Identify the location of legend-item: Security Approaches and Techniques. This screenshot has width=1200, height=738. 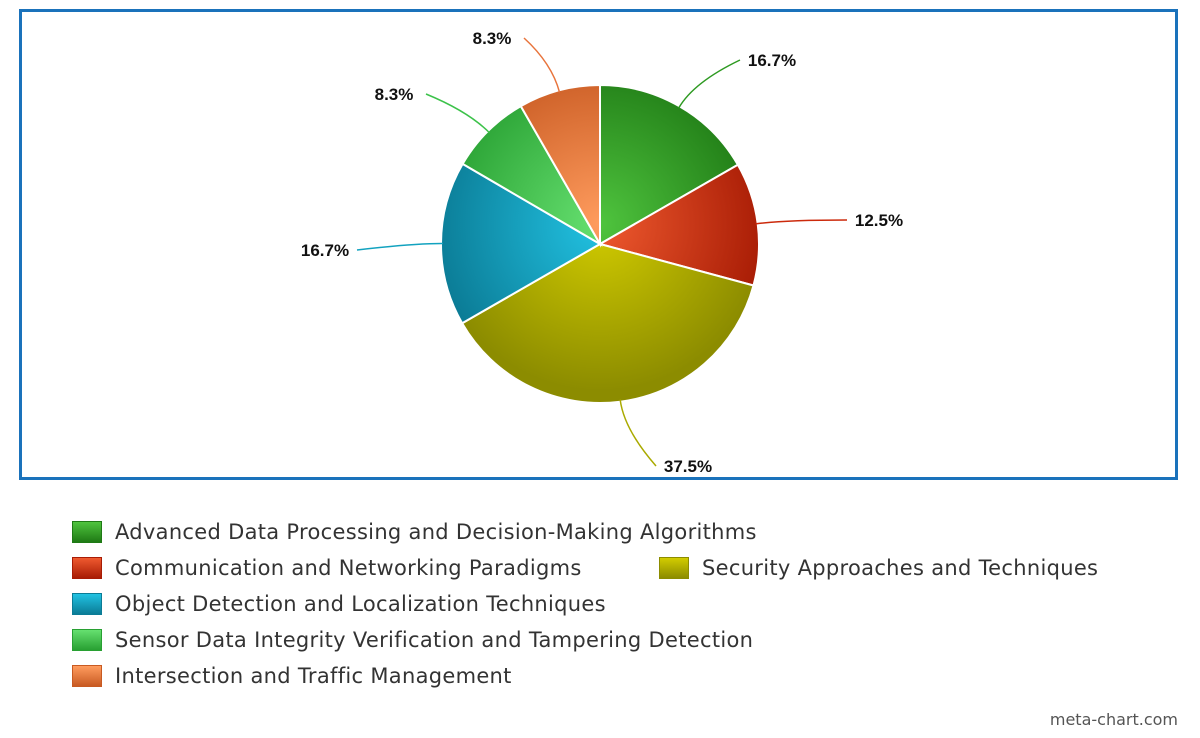
(878, 568).